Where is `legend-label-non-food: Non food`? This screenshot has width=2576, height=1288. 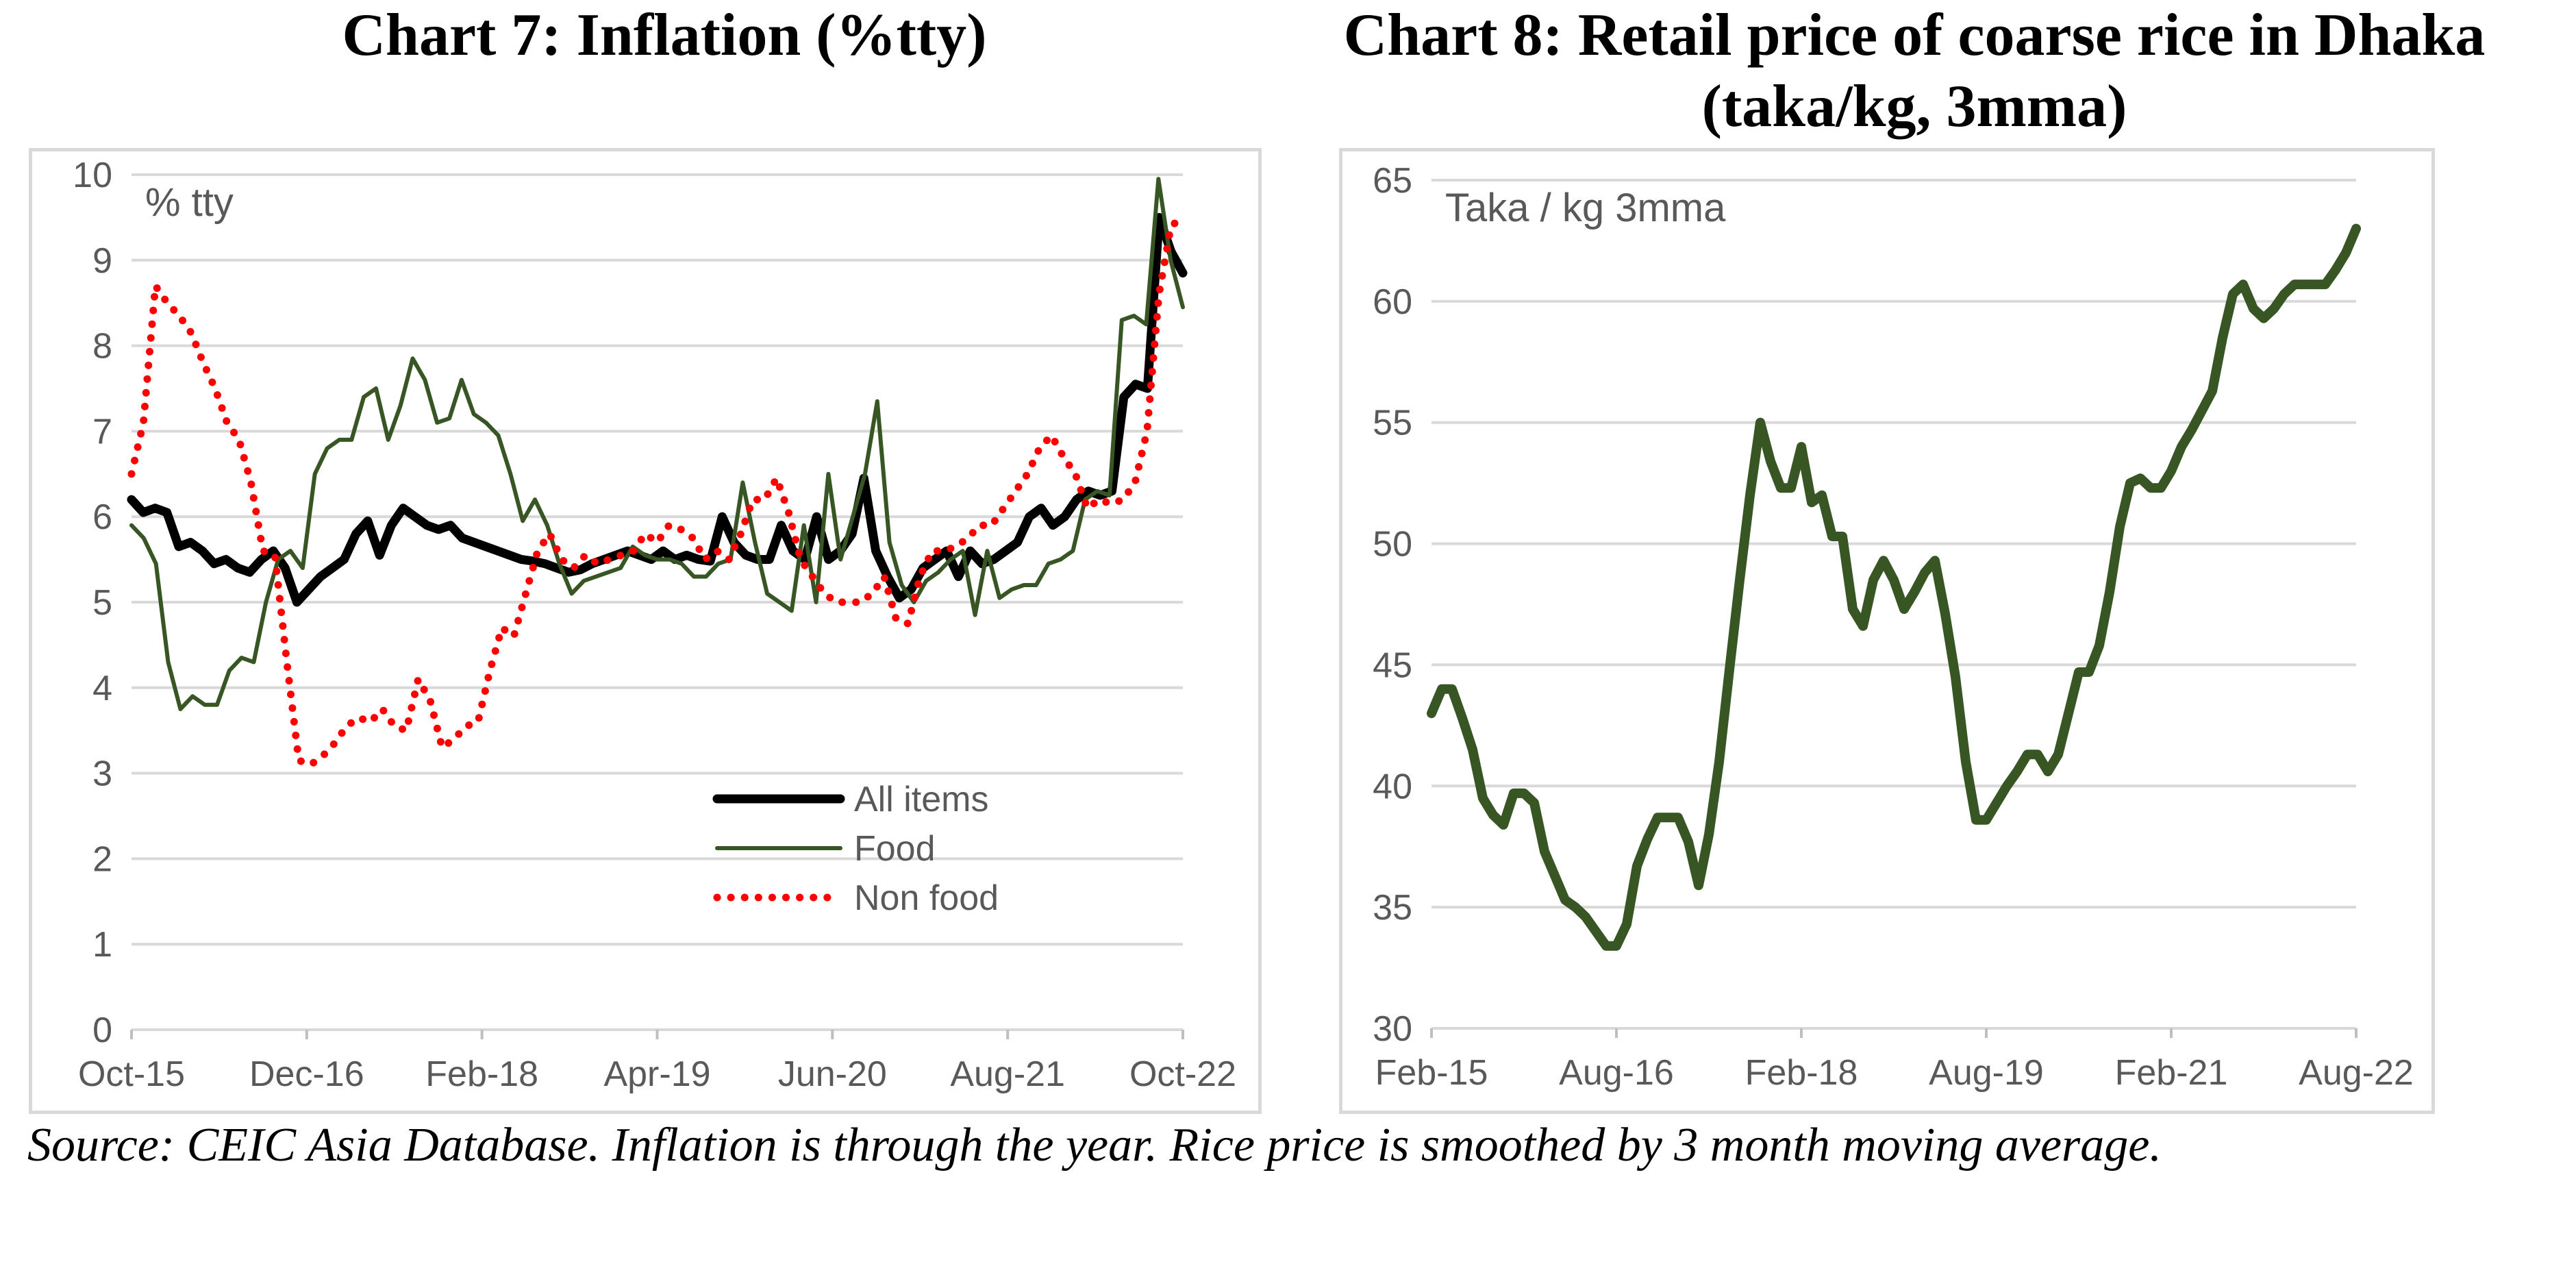
legend-label-non-food: Non food is located at coordinates (926, 898).